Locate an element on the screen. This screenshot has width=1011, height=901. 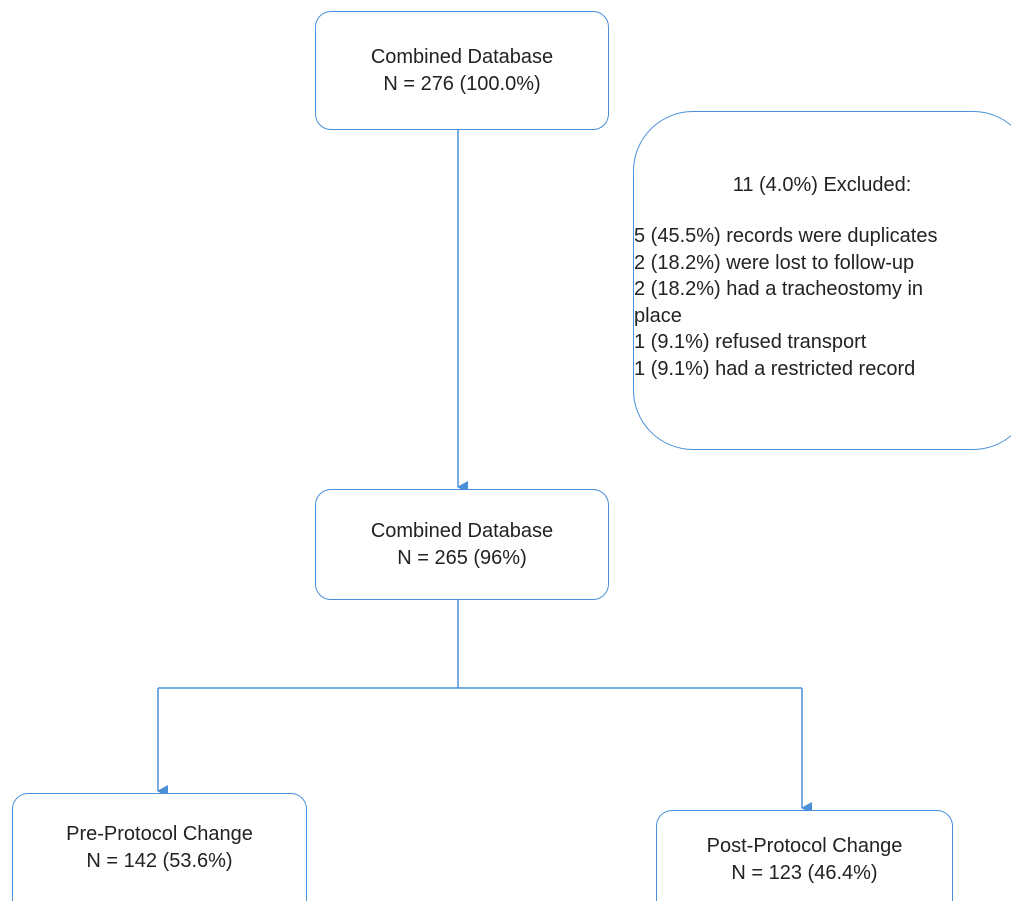
exclusion-item: place is located at coordinates (658, 315).